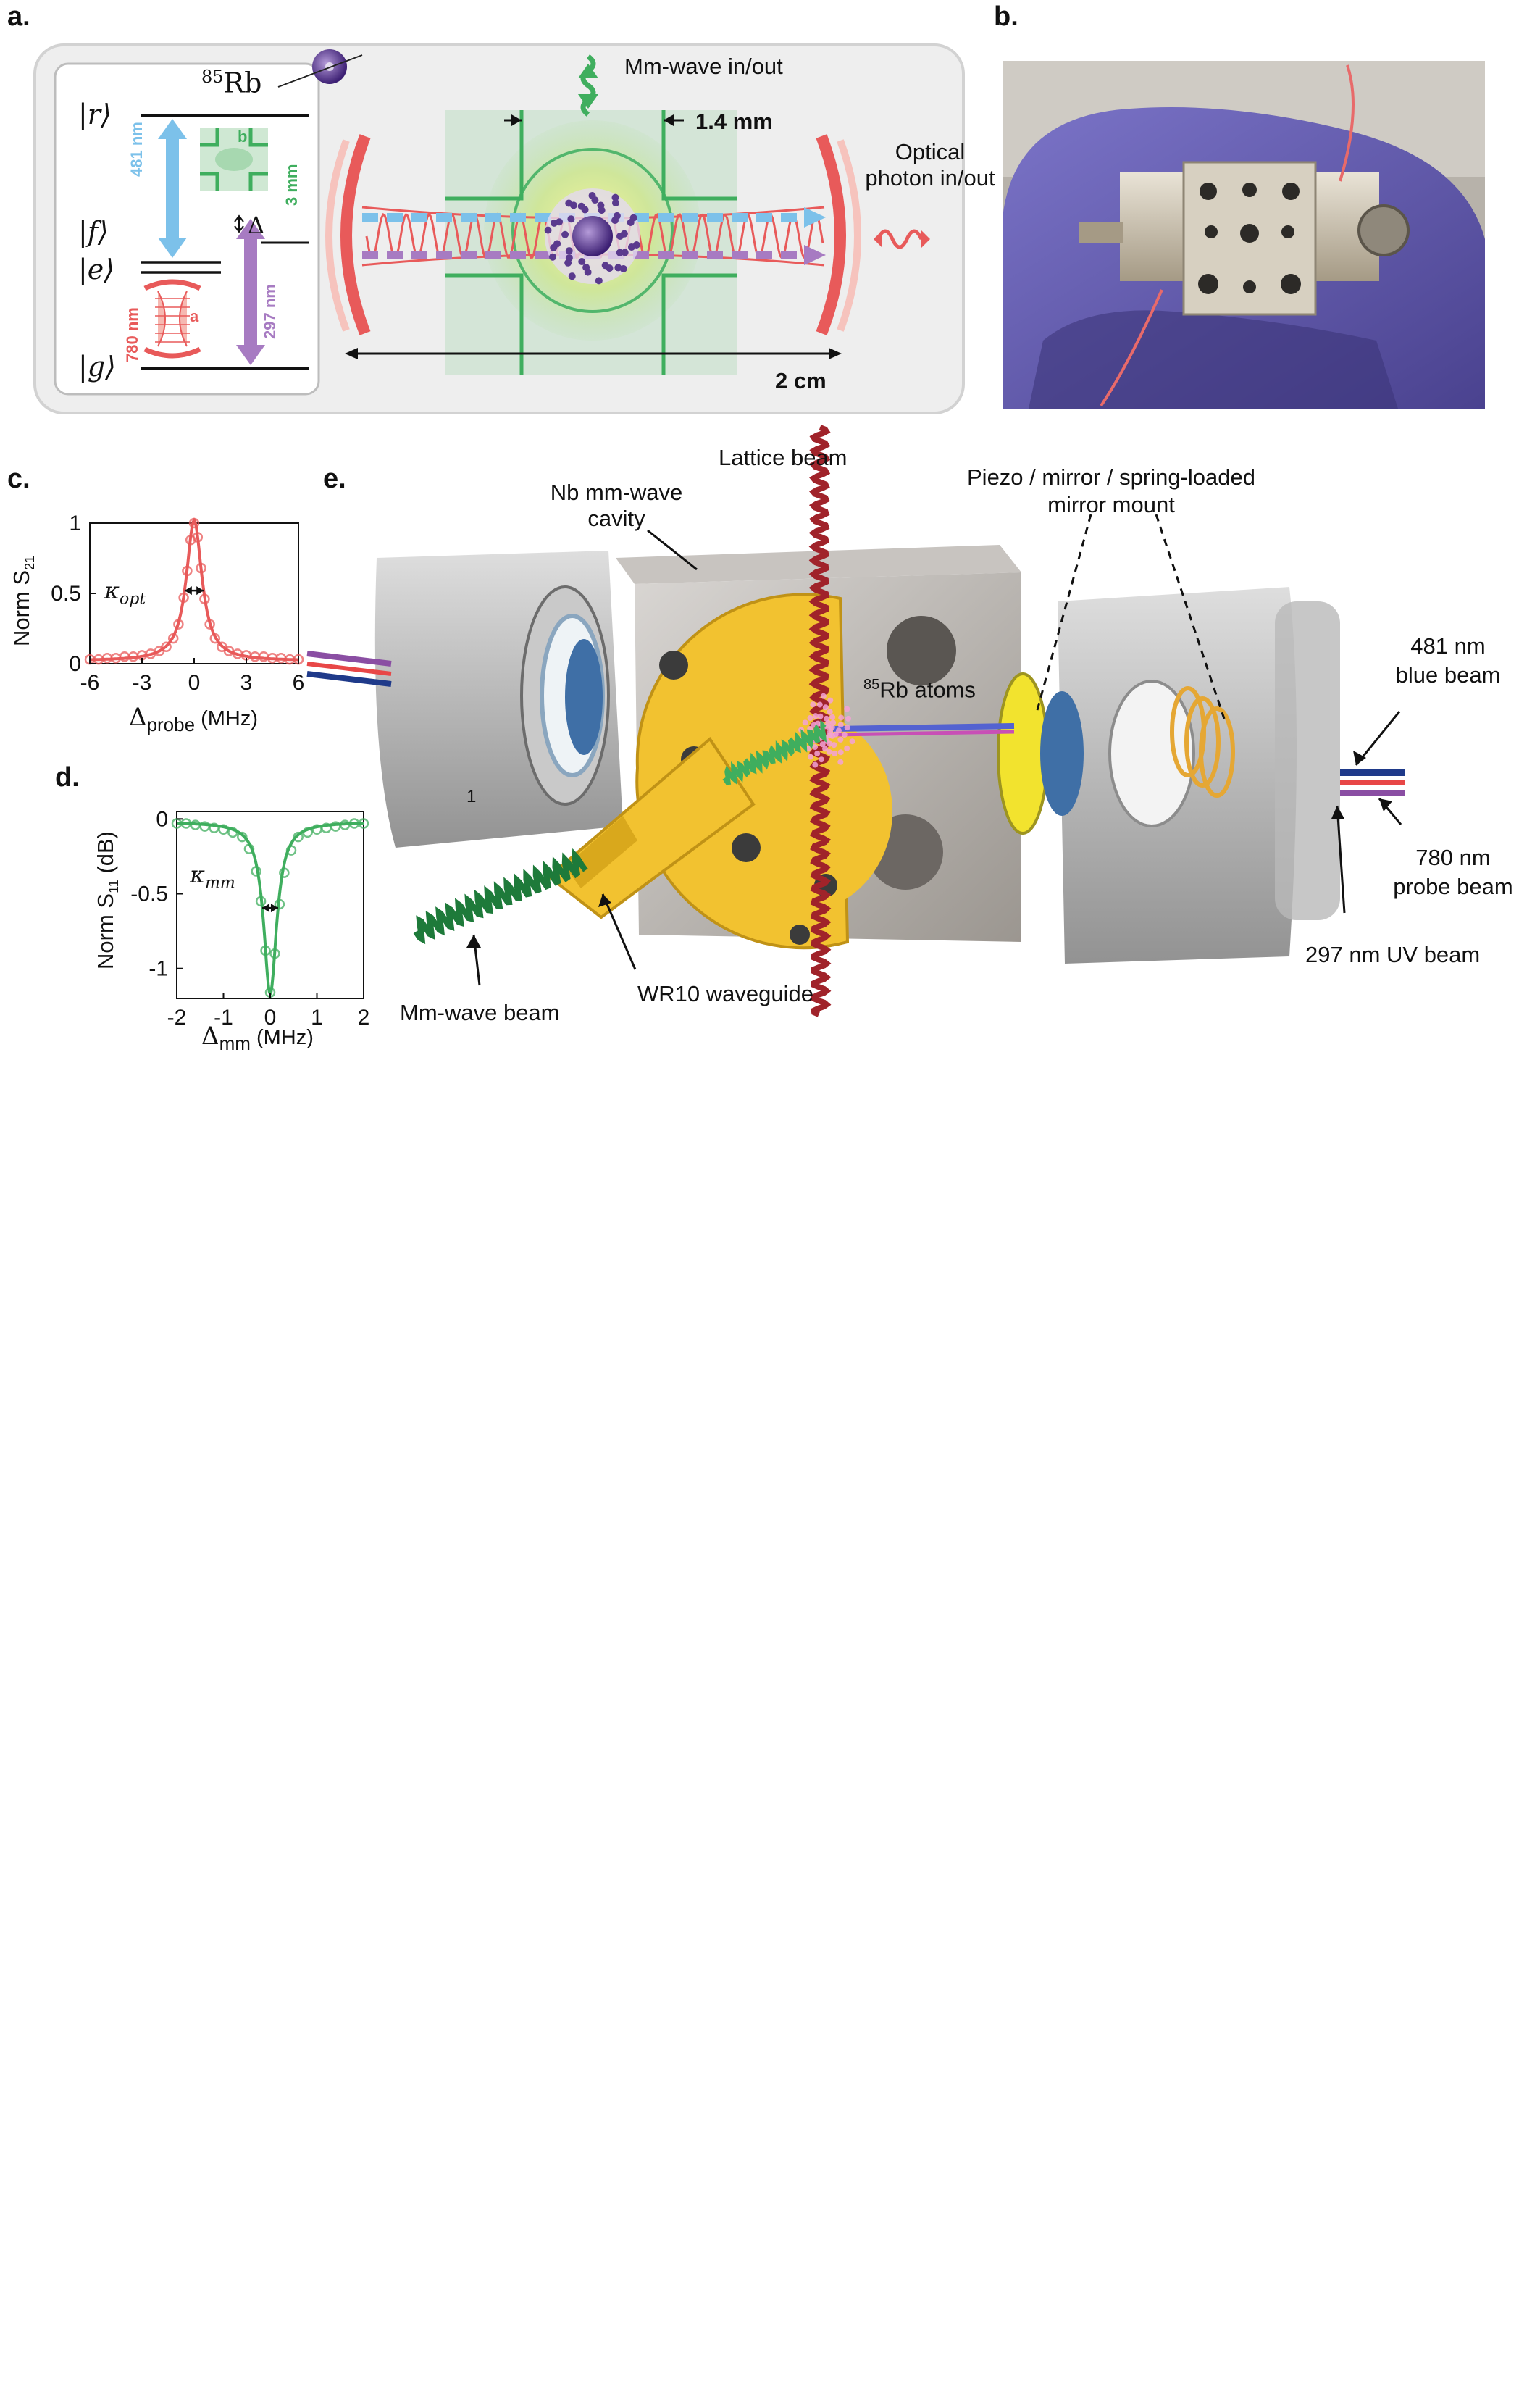  Describe the element at coordinates (1101, 232) in the screenshot. I see `photo-left-post` at that location.